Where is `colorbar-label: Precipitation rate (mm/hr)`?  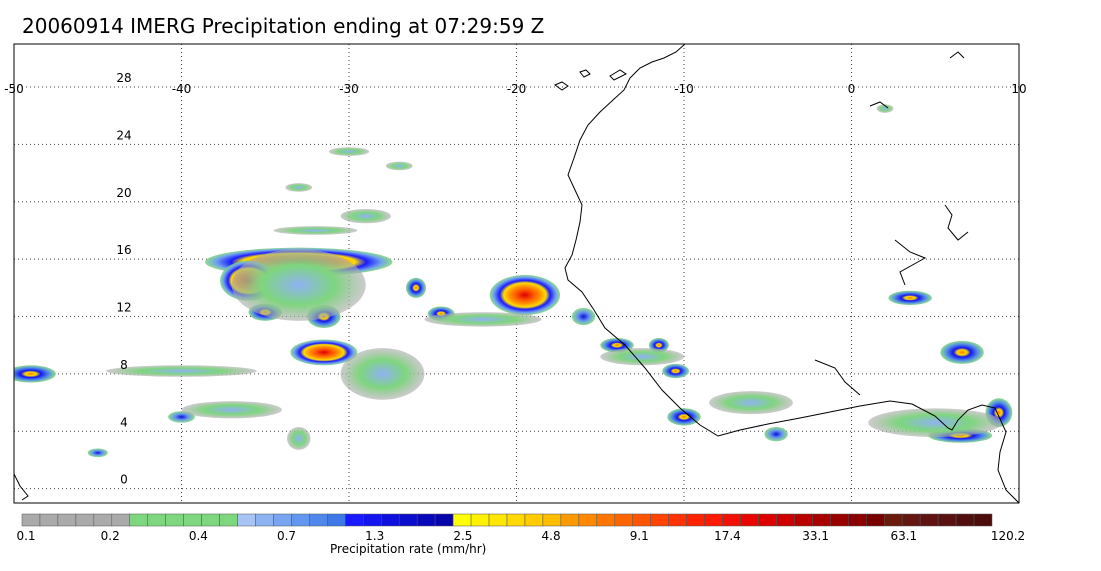
colorbar-label: Precipitation rate (mm/hr) is located at coordinates (408, 549).